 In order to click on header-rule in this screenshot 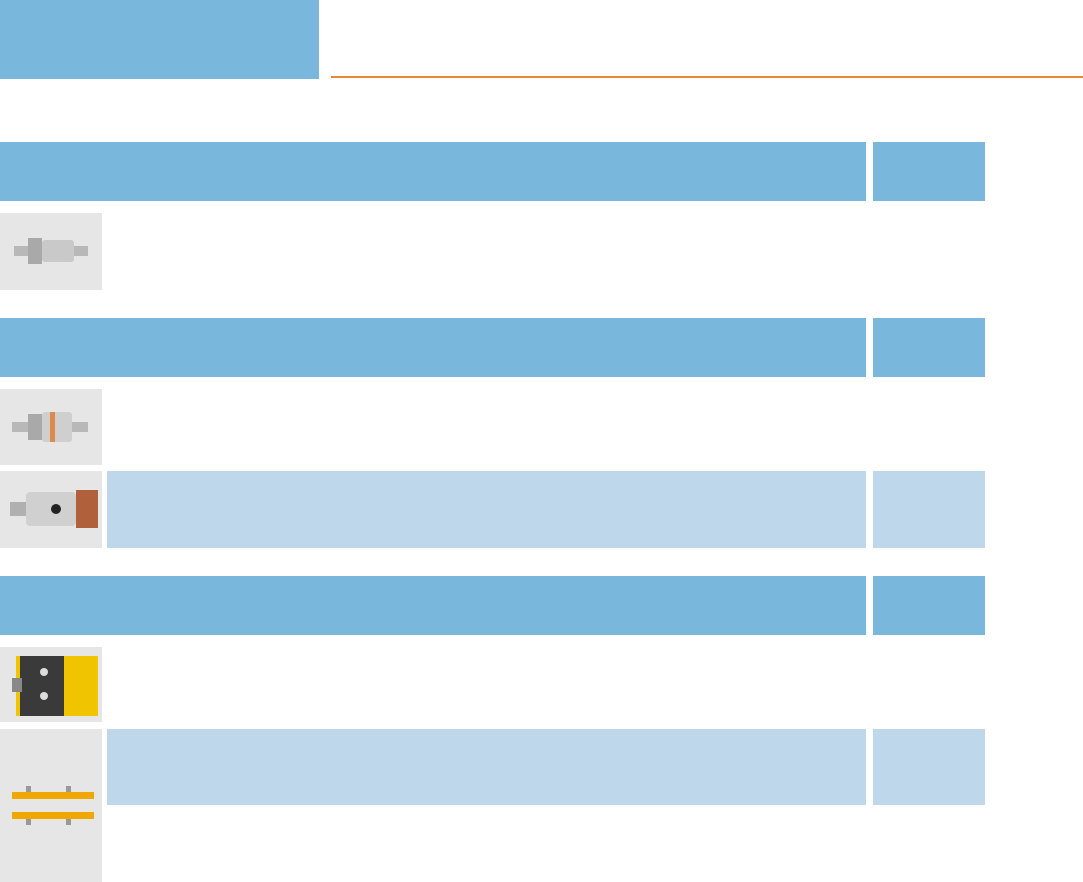, I will do `click(707, 77)`.